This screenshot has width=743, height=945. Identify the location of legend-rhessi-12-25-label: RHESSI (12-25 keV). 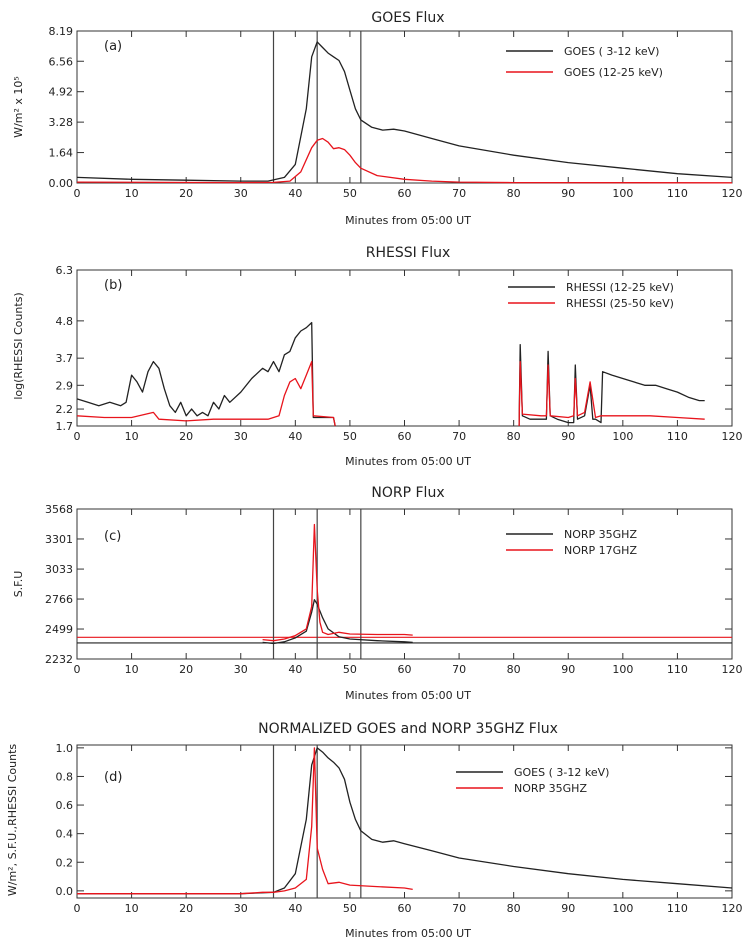
(620, 287).